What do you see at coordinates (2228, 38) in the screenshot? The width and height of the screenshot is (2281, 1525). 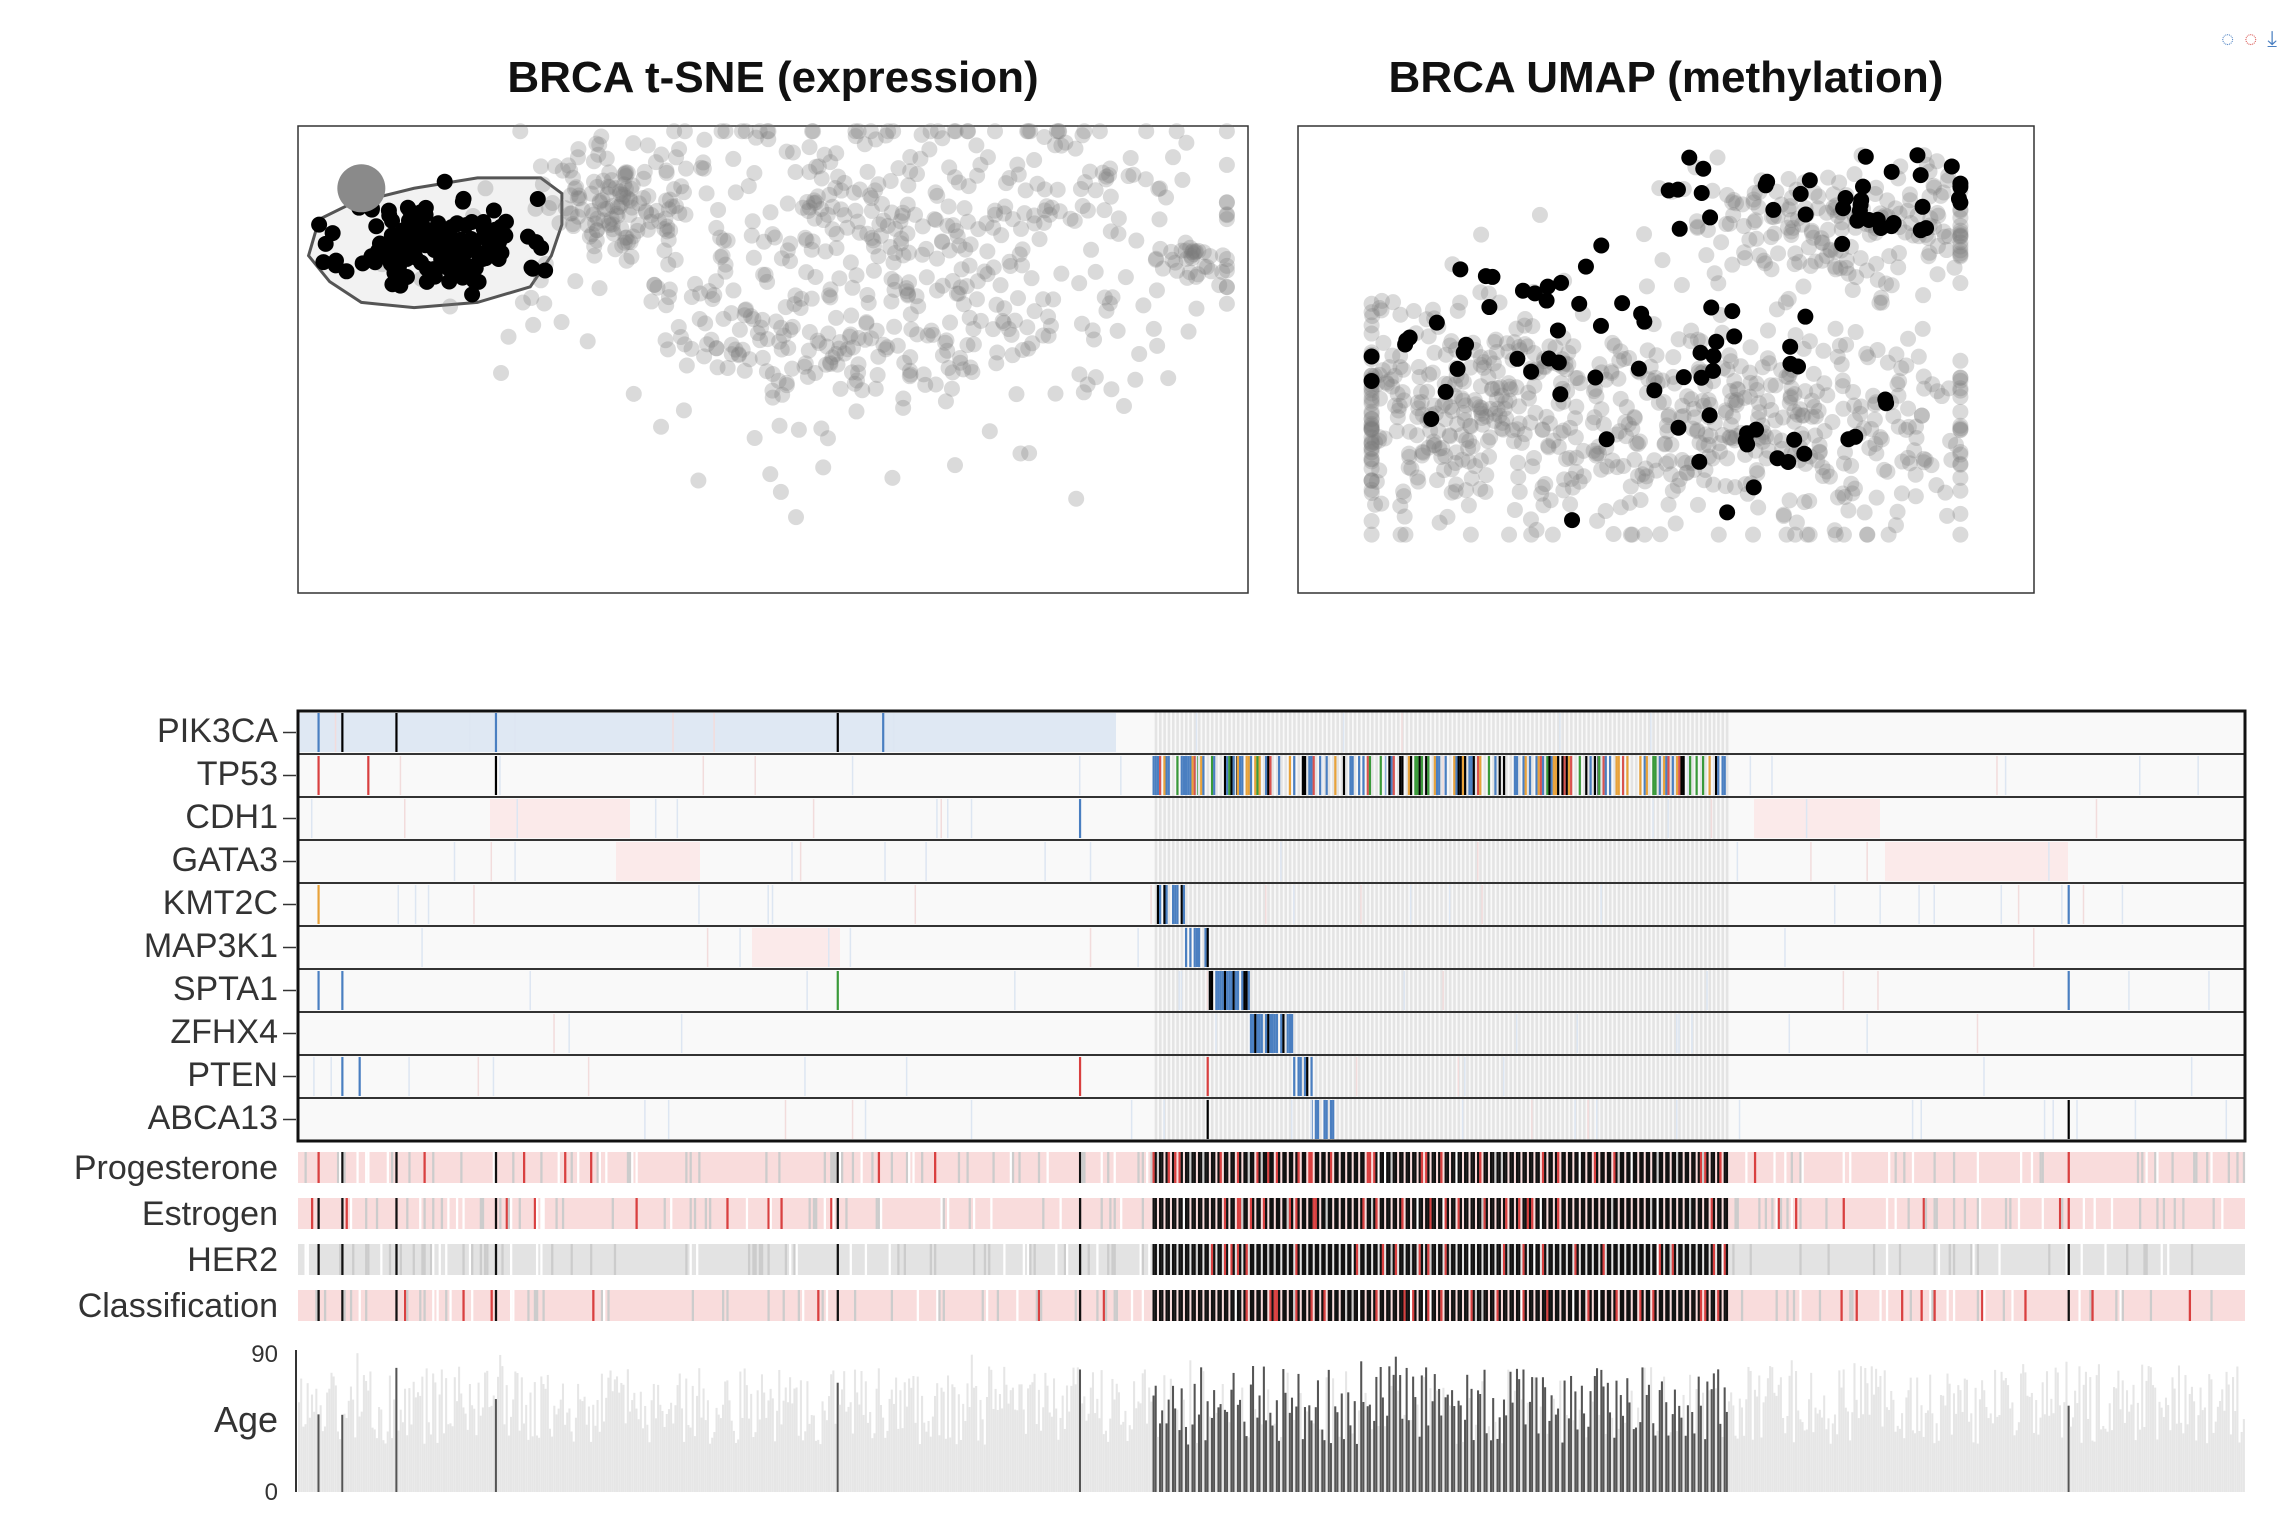 I see `comment-blue-icon: ◌` at bounding box center [2228, 38].